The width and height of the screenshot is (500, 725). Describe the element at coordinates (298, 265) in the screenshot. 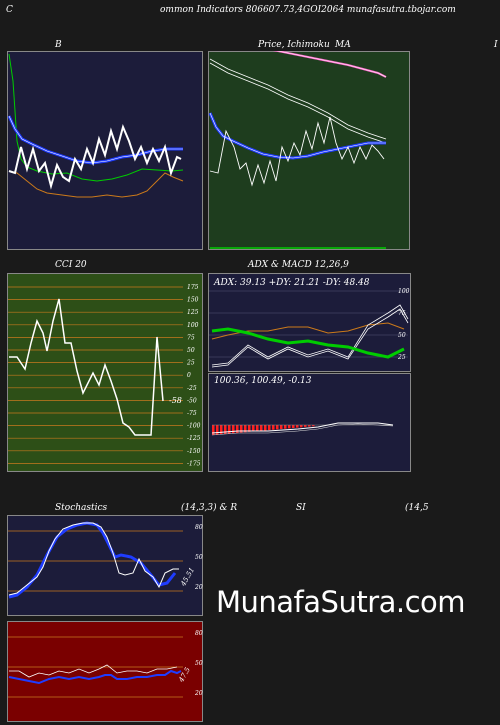

I see `adx-title: ADX & MACD 12,26,9` at that location.